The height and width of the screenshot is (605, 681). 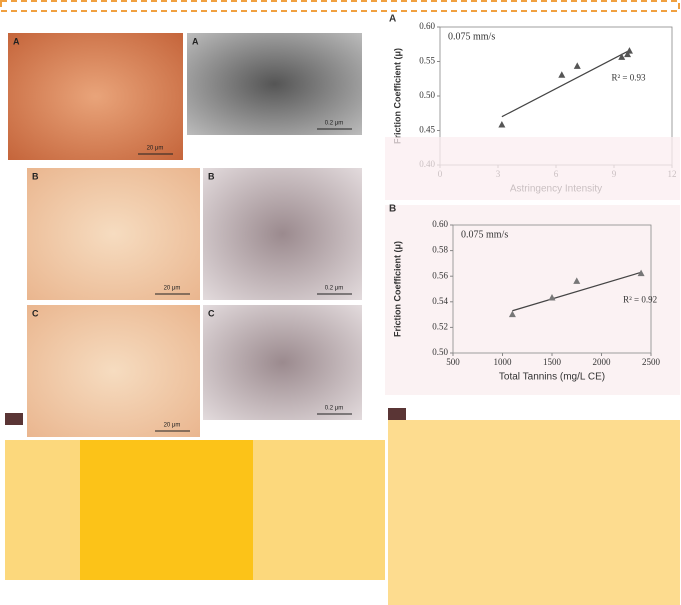 I want to click on x-tick-label: 1000, so click(x=503, y=362).